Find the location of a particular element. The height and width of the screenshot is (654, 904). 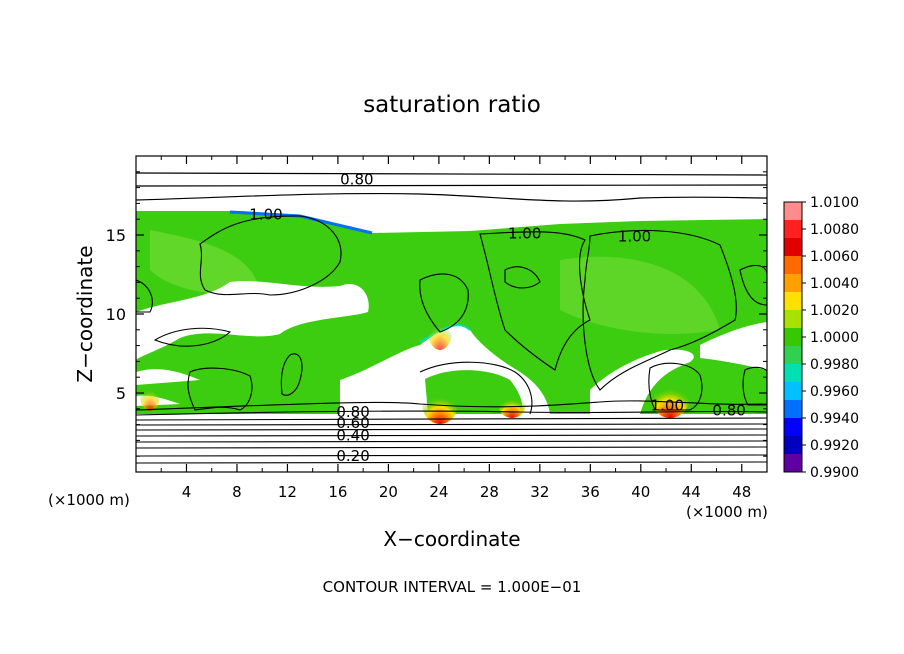

x-tick-label: 40 is located at coordinates (640, 492).